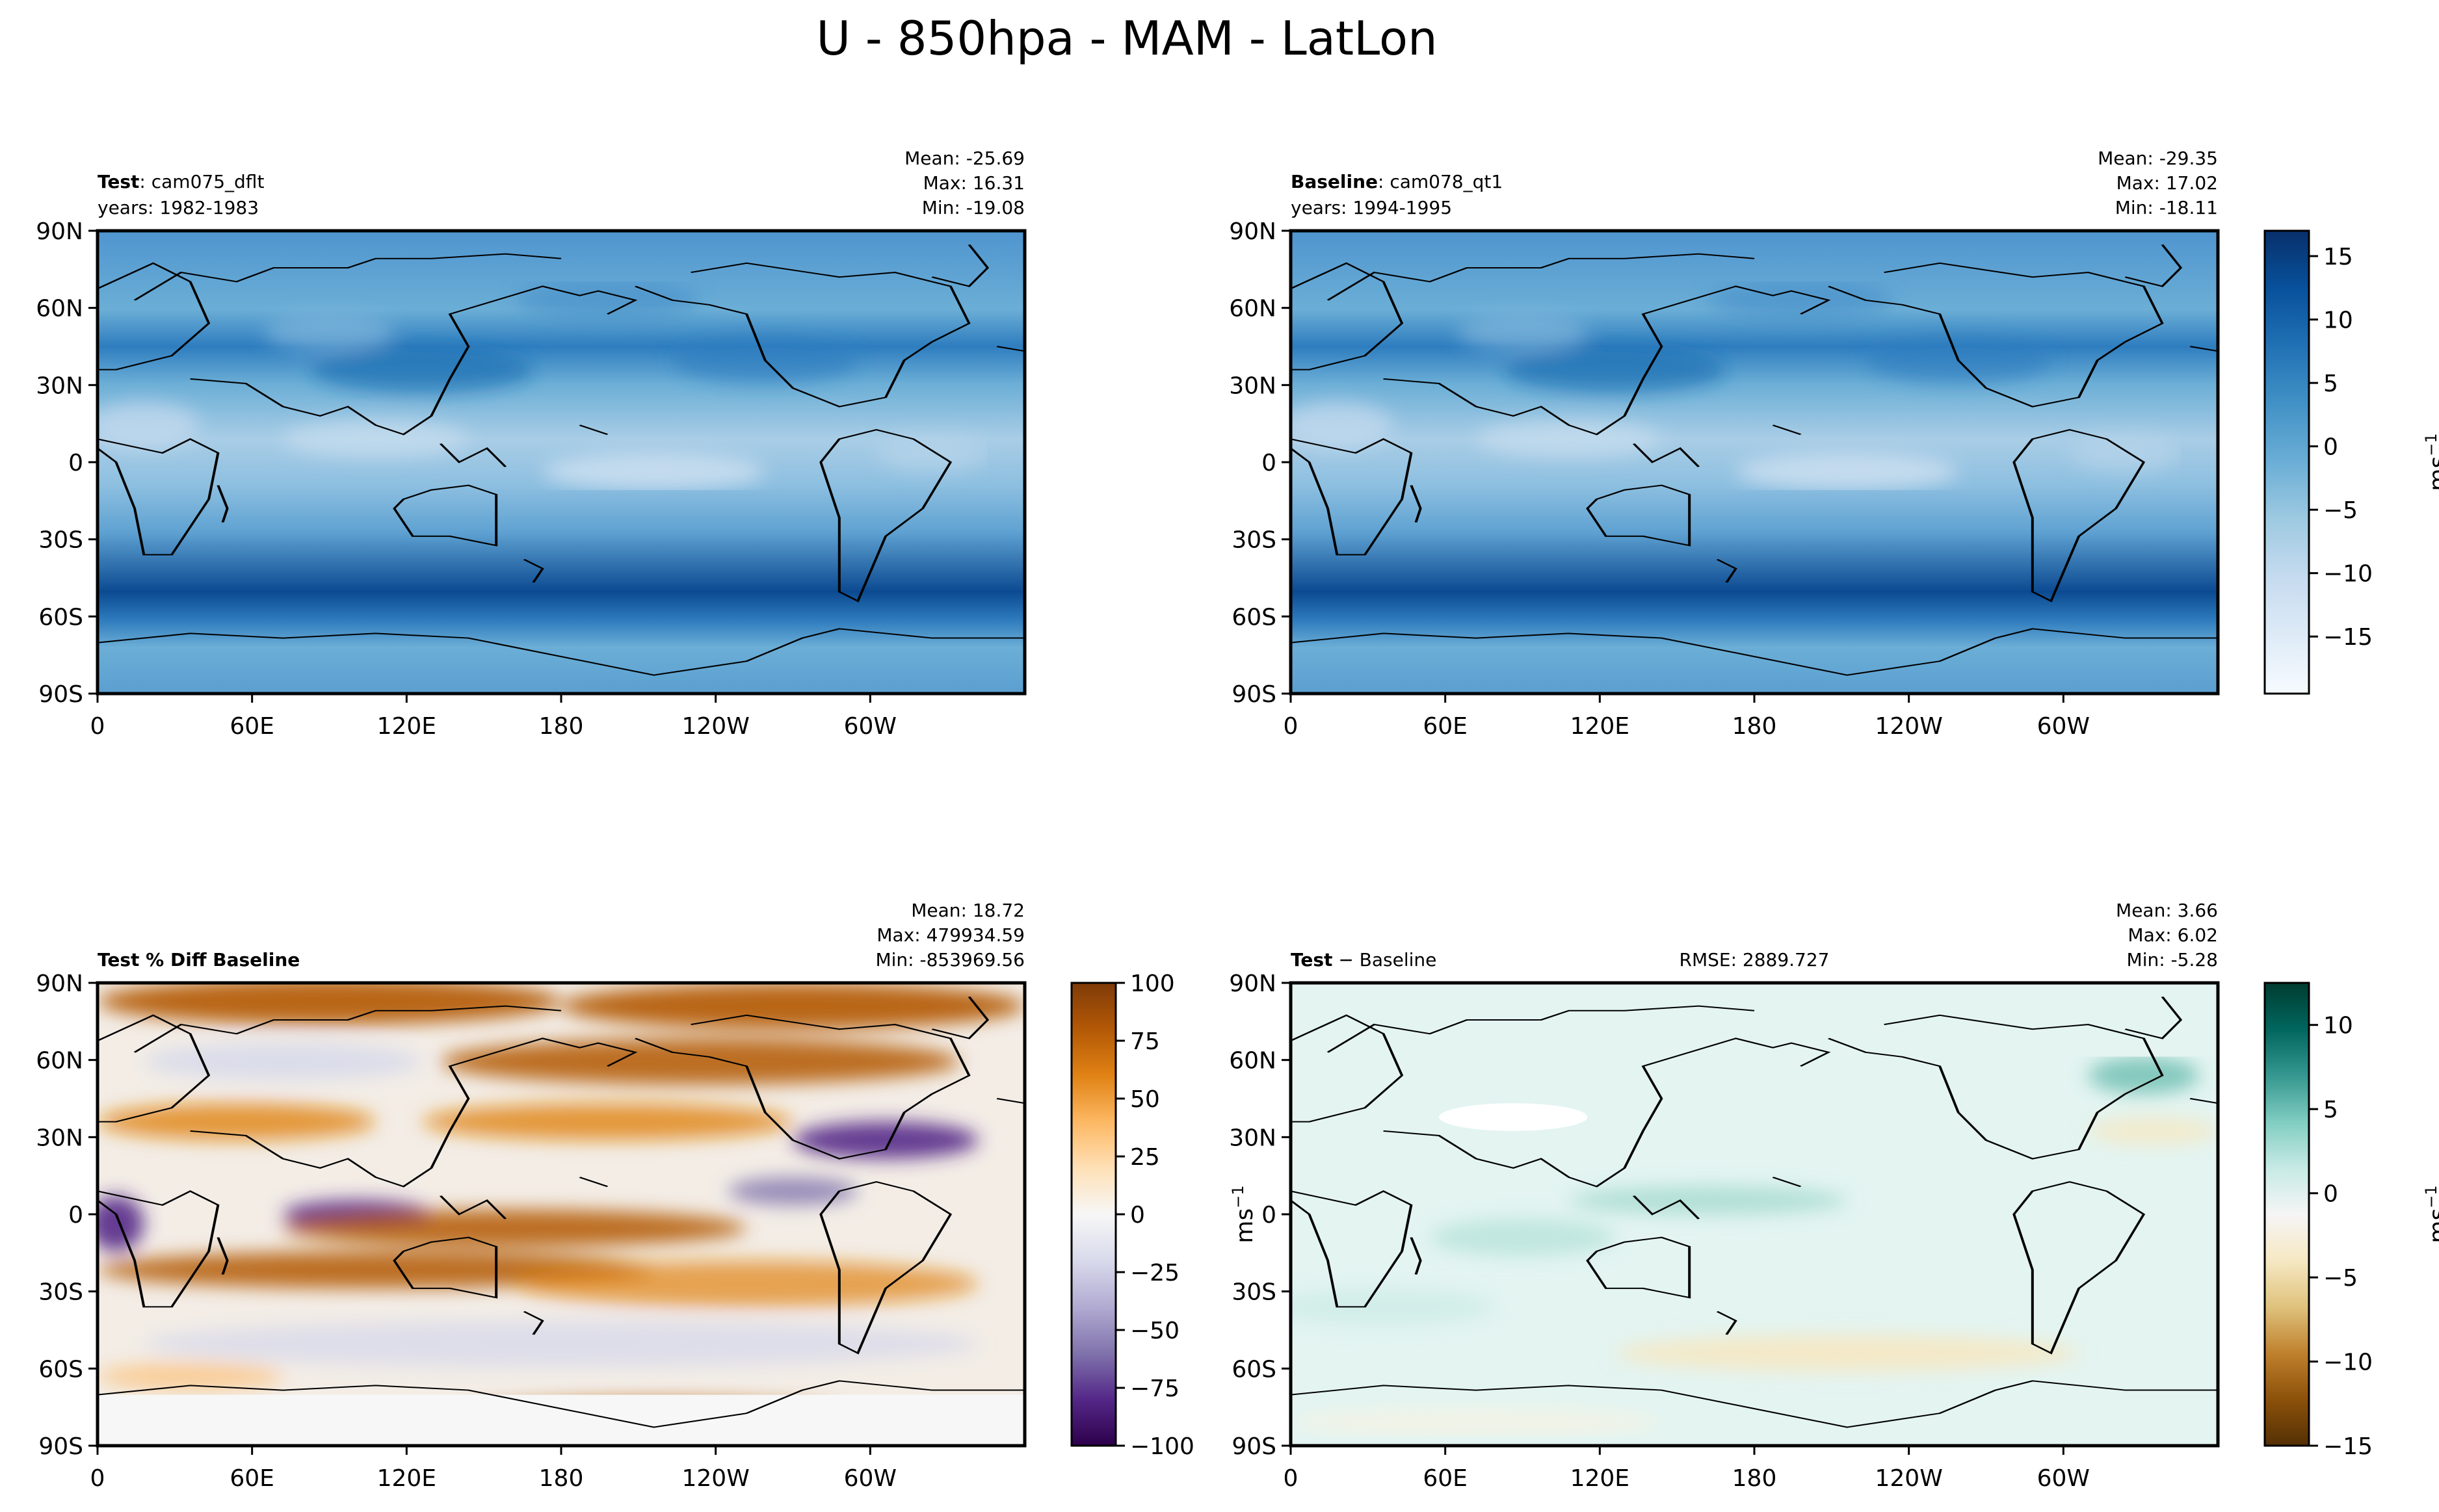 Image resolution: width=2439 pixels, height=1512 pixels. What do you see at coordinates (1440, 181) in the screenshot?
I see `panel-title-rest: : cam078_qt1` at bounding box center [1440, 181].